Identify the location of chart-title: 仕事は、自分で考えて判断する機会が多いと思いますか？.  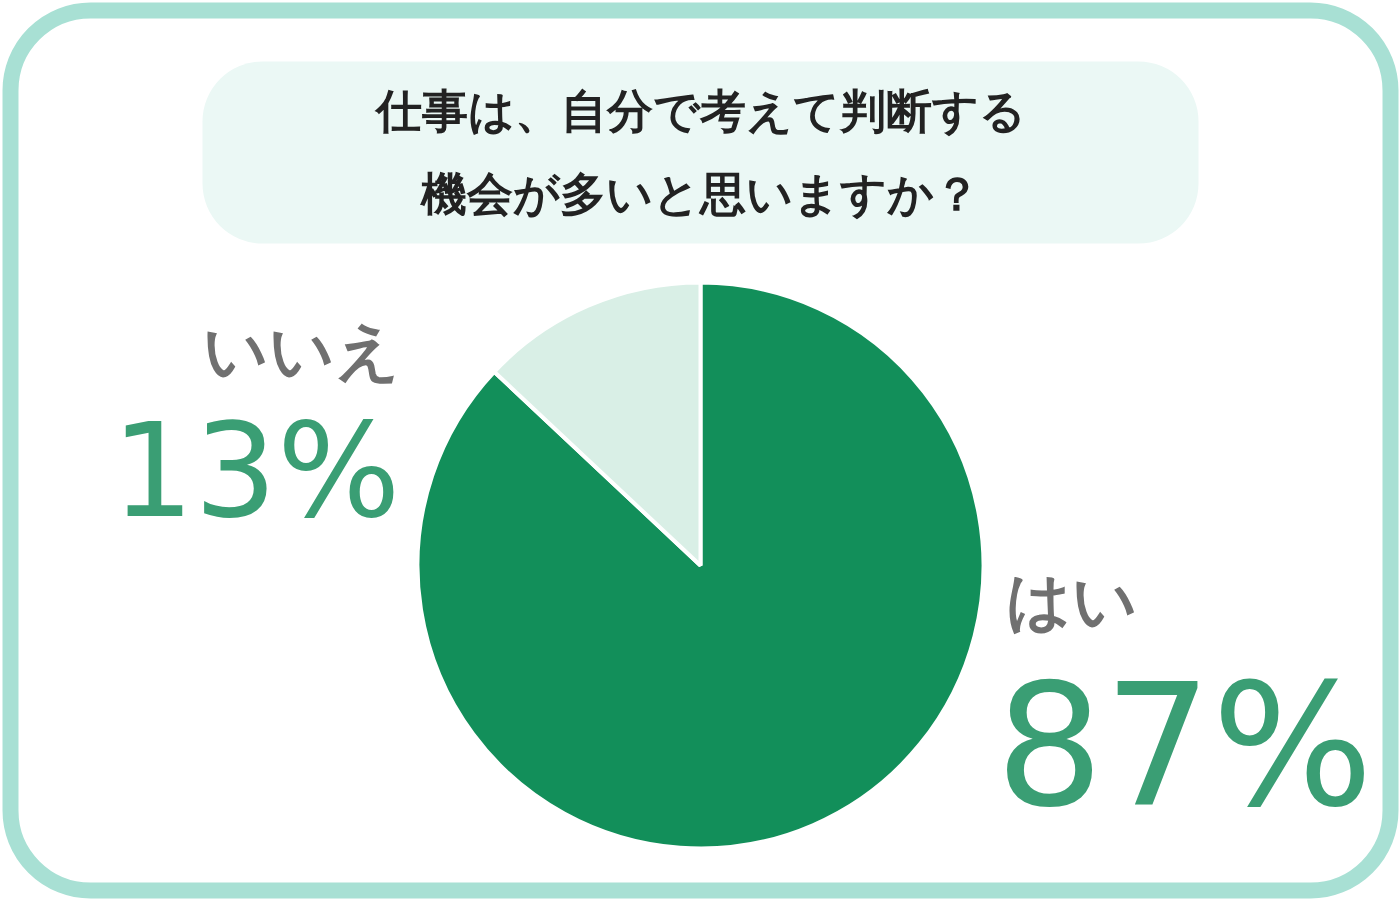
(699, 152).